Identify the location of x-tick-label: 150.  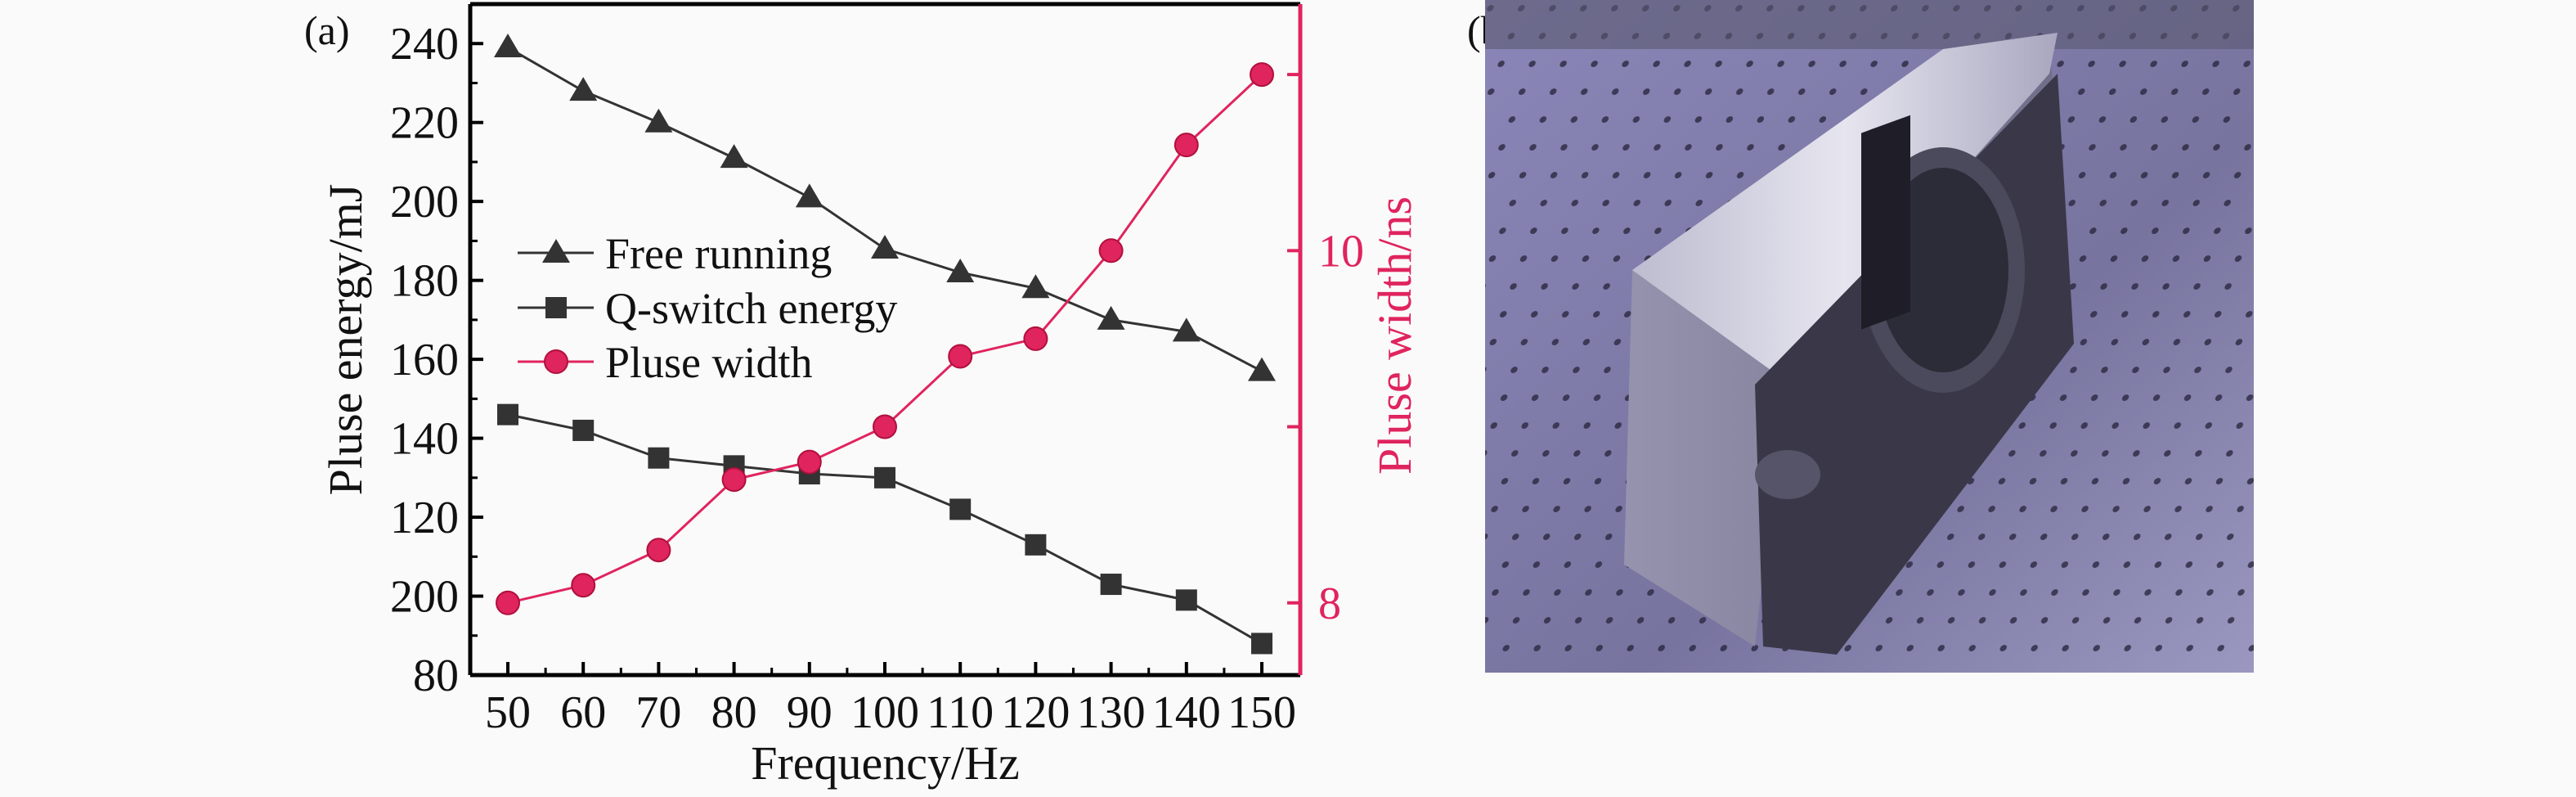
(1262, 712).